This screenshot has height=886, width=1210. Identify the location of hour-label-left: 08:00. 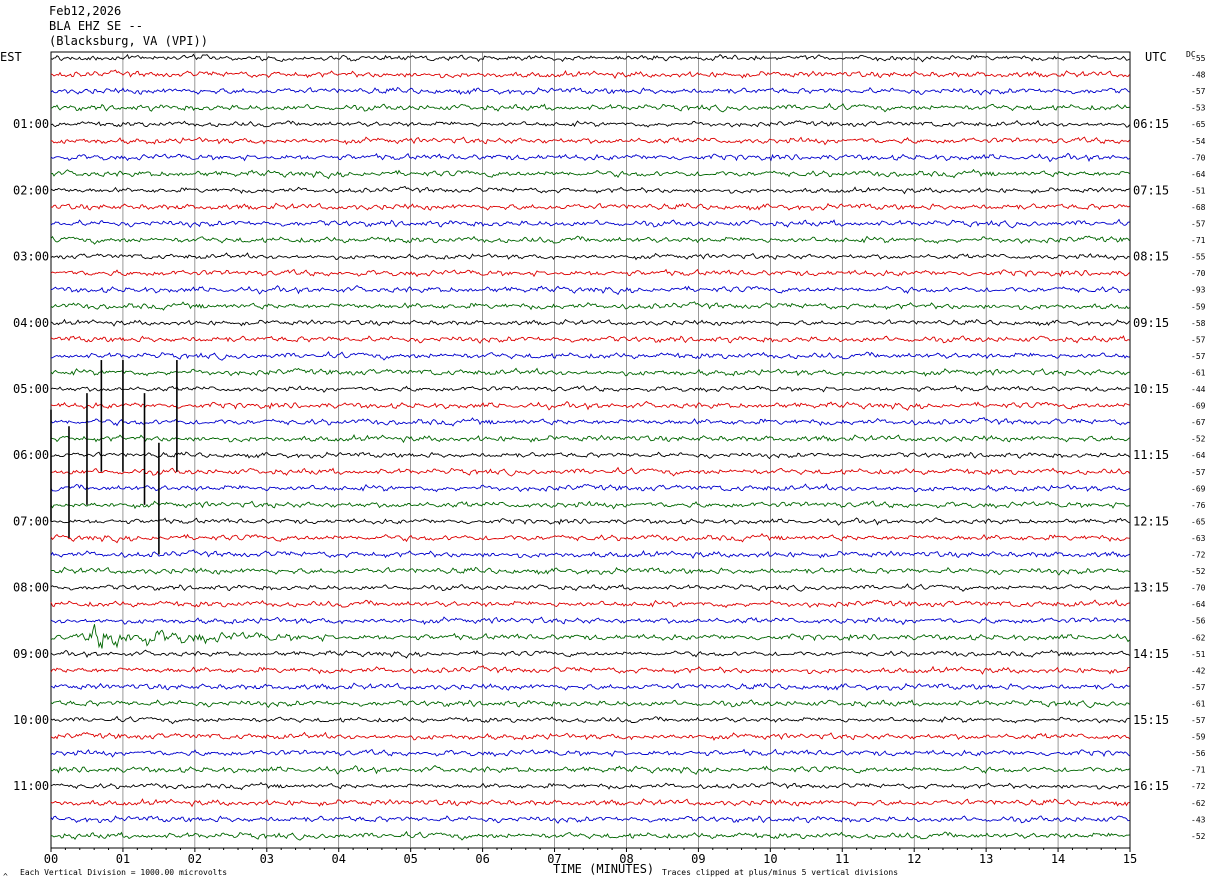
(31, 588).